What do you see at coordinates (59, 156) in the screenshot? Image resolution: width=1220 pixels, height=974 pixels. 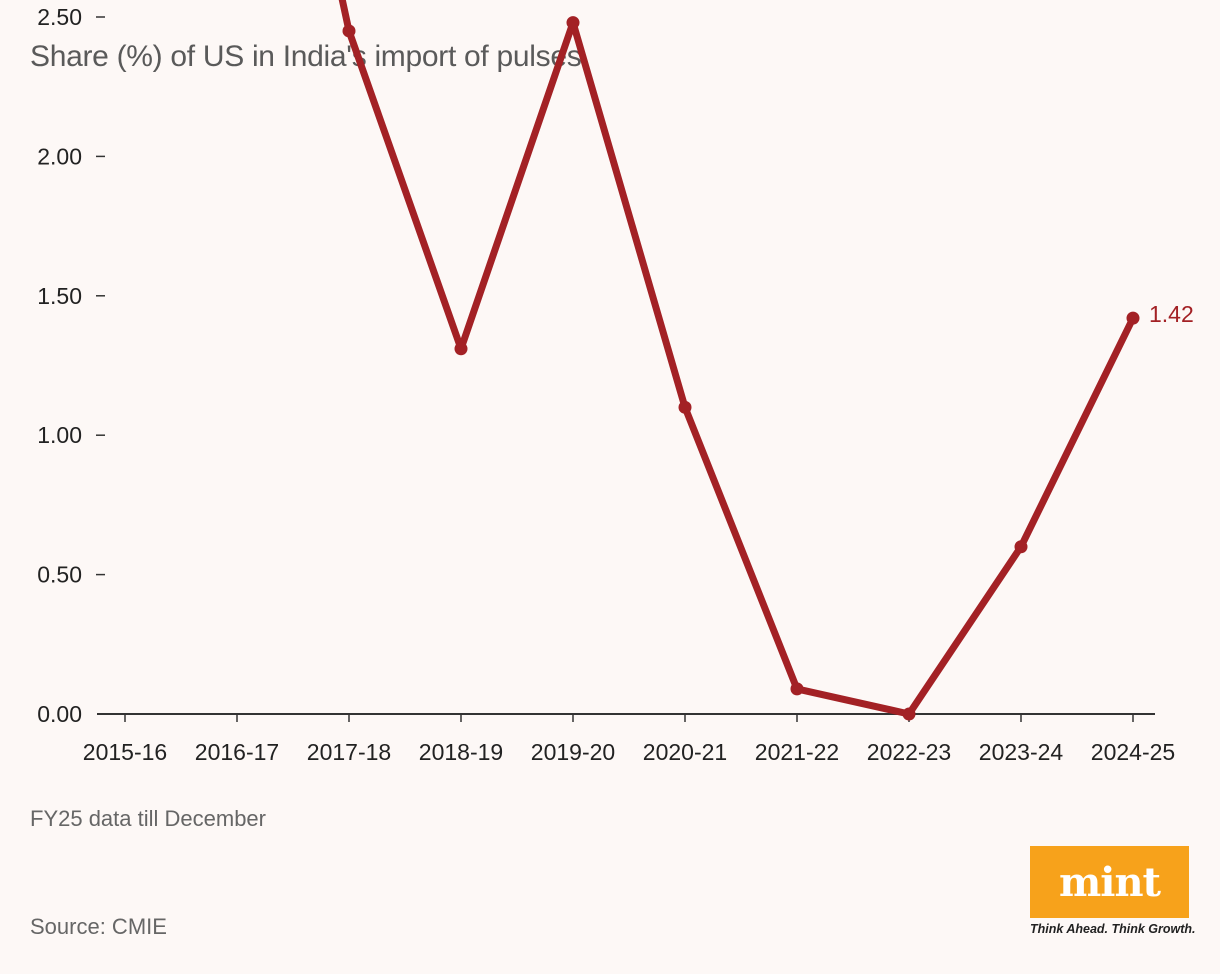 I see `y-tick-label: 2.00` at bounding box center [59, 156].